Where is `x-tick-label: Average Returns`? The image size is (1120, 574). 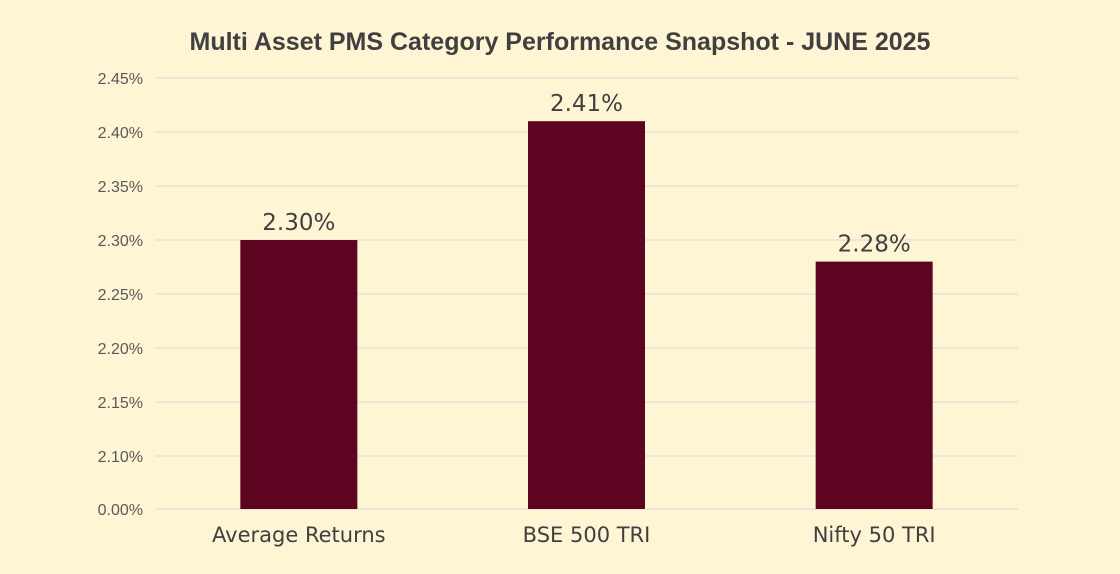
x-tick-label: Average Returns is located at coordinates (299, 535).